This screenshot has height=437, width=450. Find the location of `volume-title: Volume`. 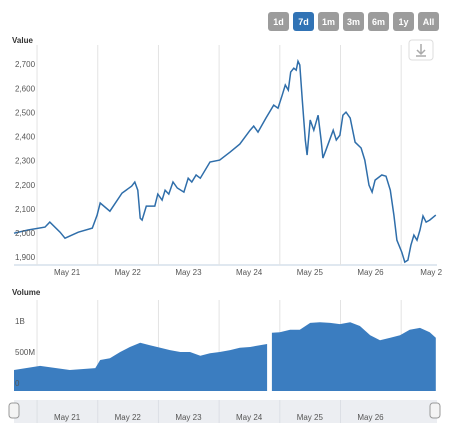

volume-title: Volume is located at coordinates (26, 292).